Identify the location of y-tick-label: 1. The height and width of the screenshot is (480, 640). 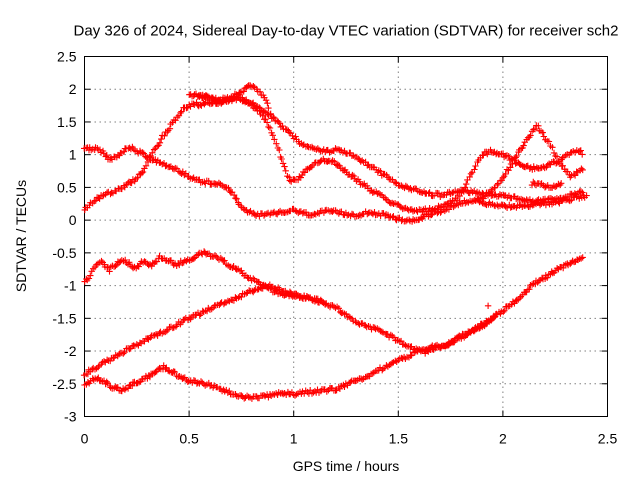
(73, 155).